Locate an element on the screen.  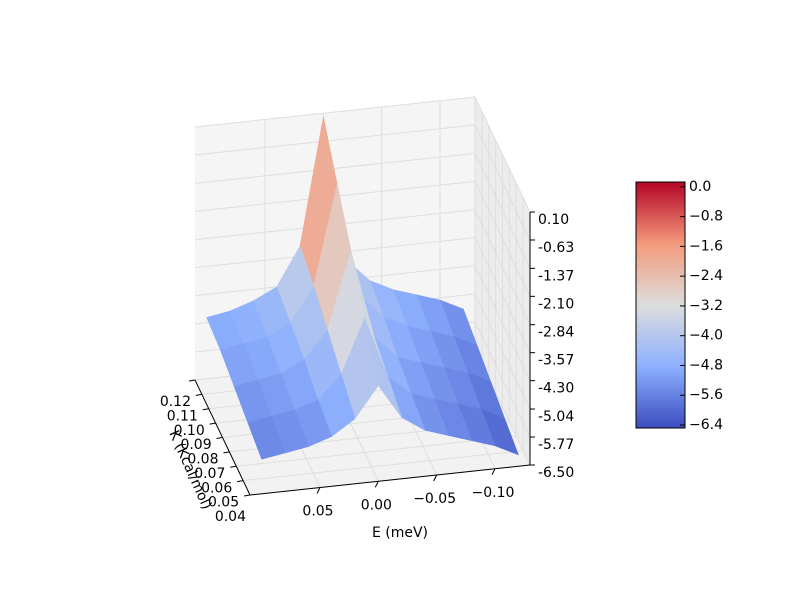
y-tick-label: 0.04 is located at coordinates (230, 517).